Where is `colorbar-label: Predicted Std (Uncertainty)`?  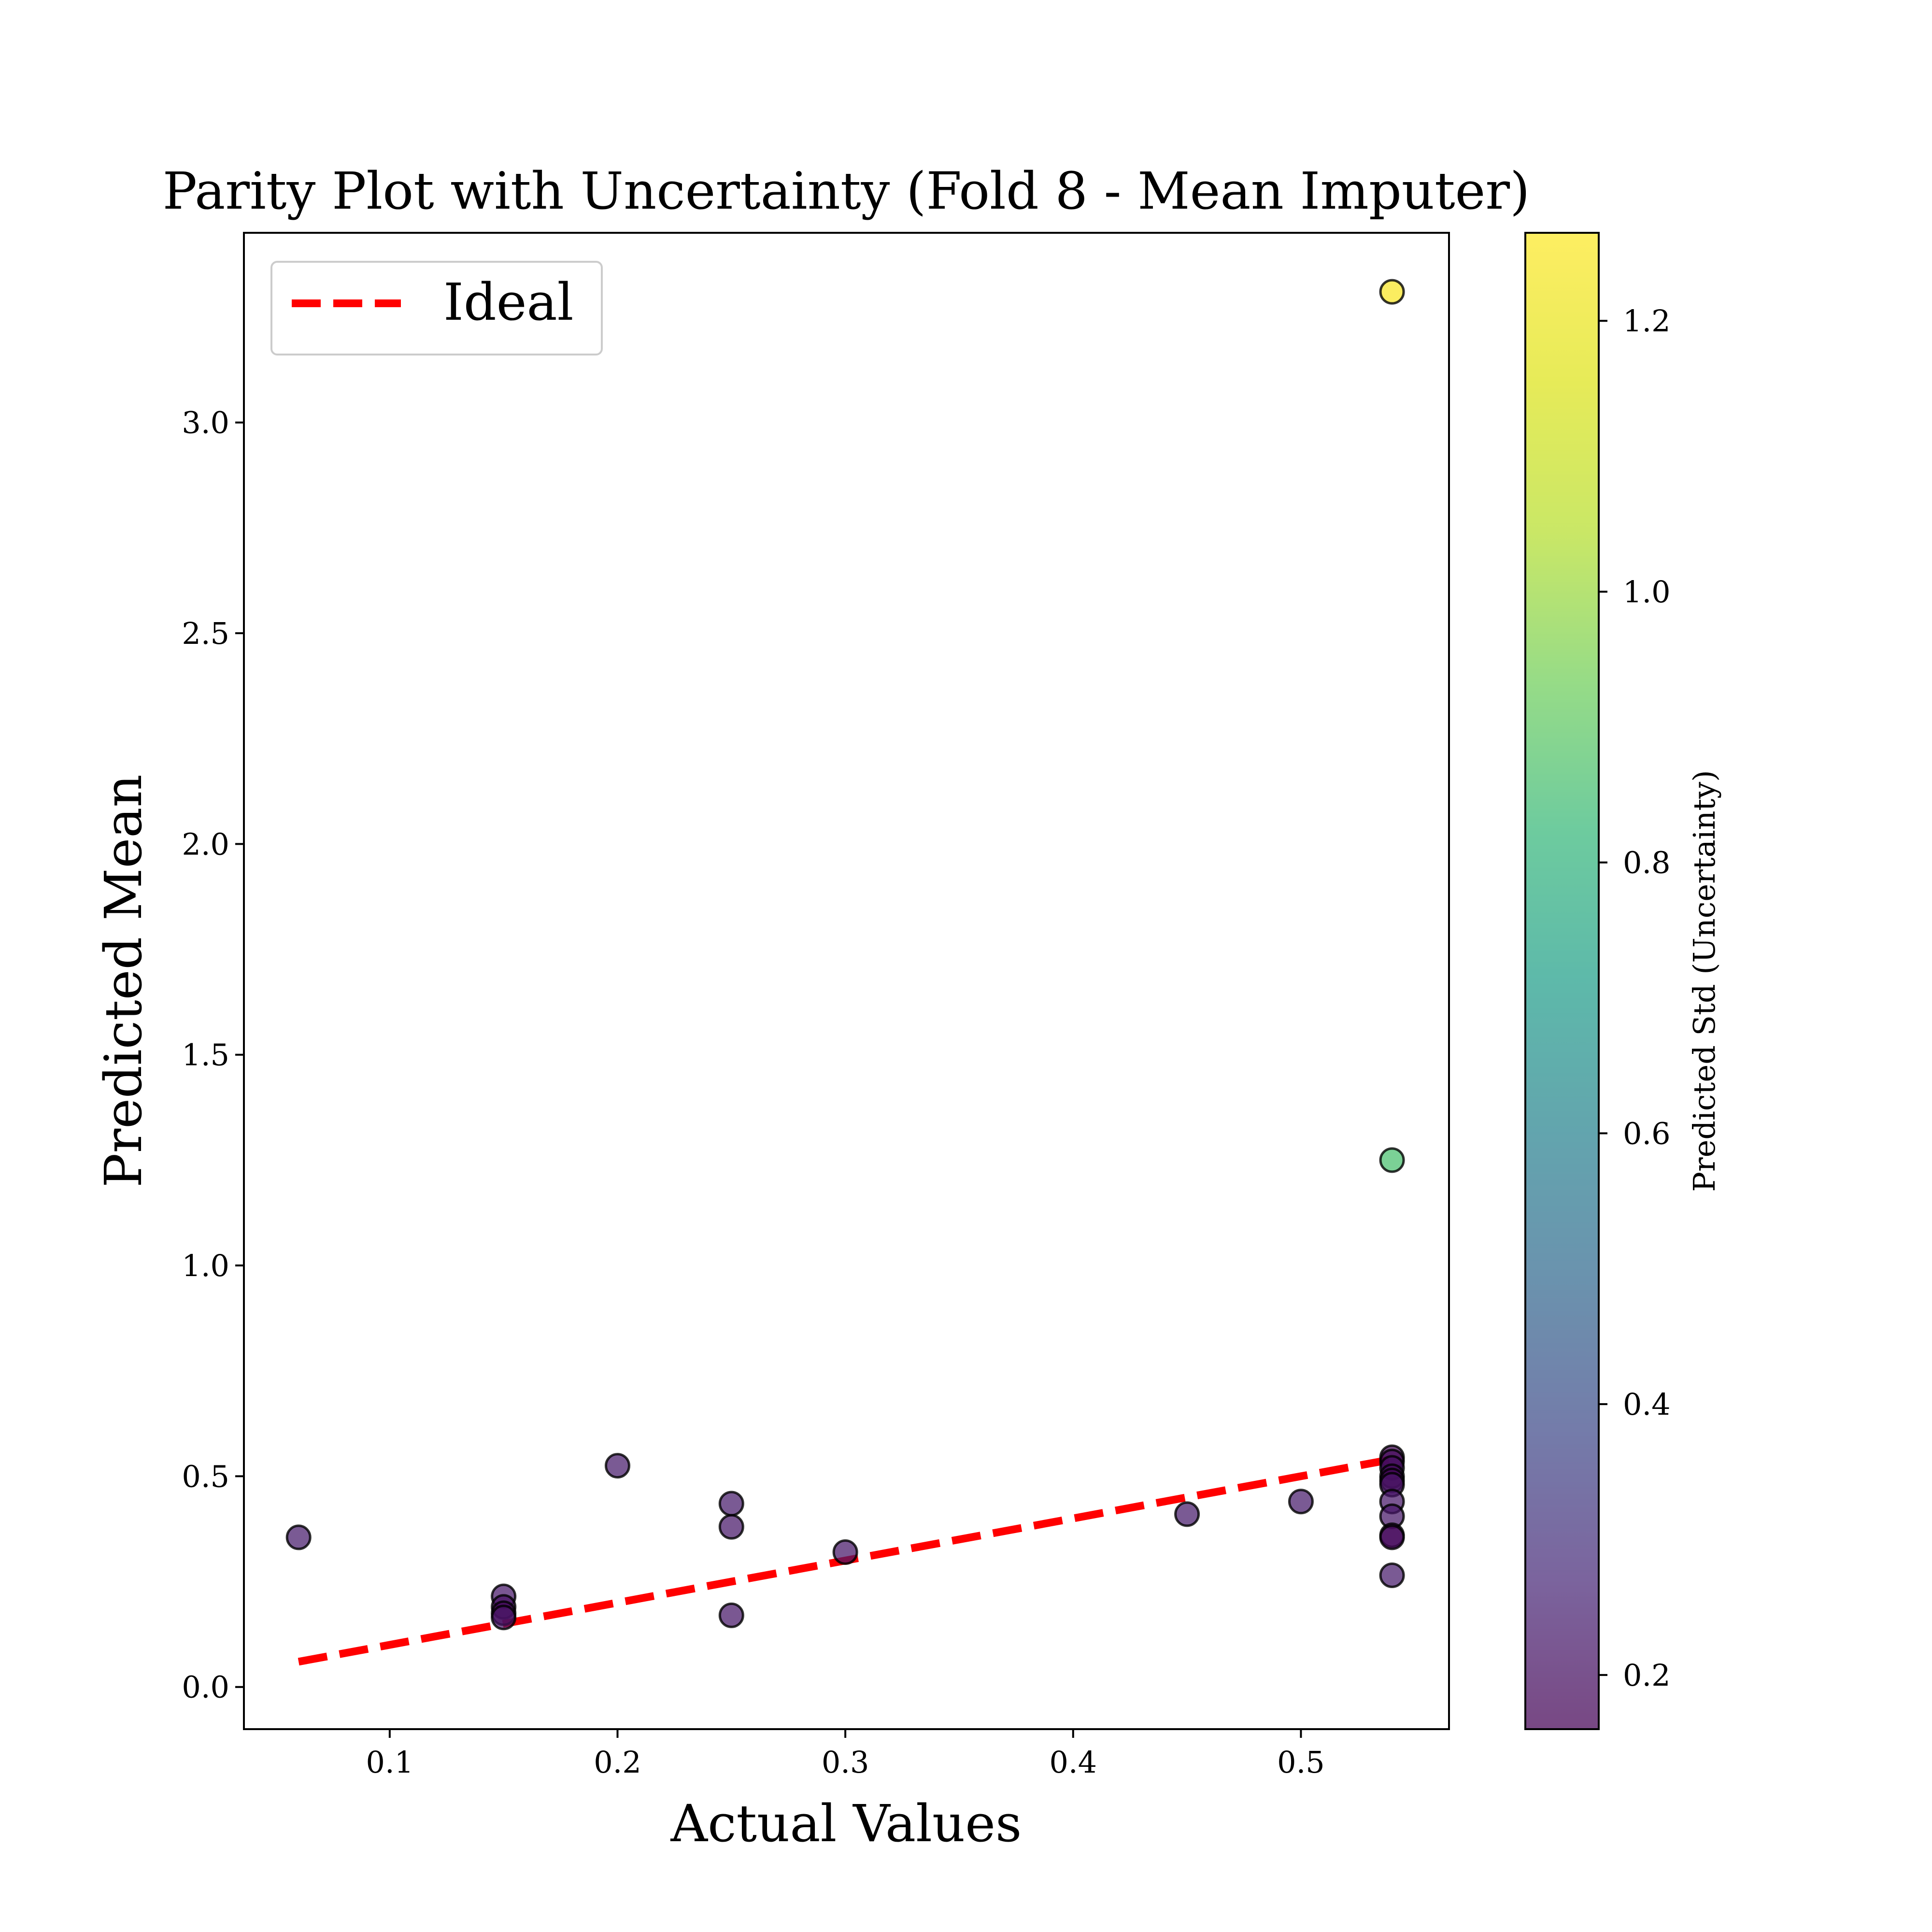 colorbar-label: Predicted Std (Uncertainty) is located at coordinates (1704, 981).